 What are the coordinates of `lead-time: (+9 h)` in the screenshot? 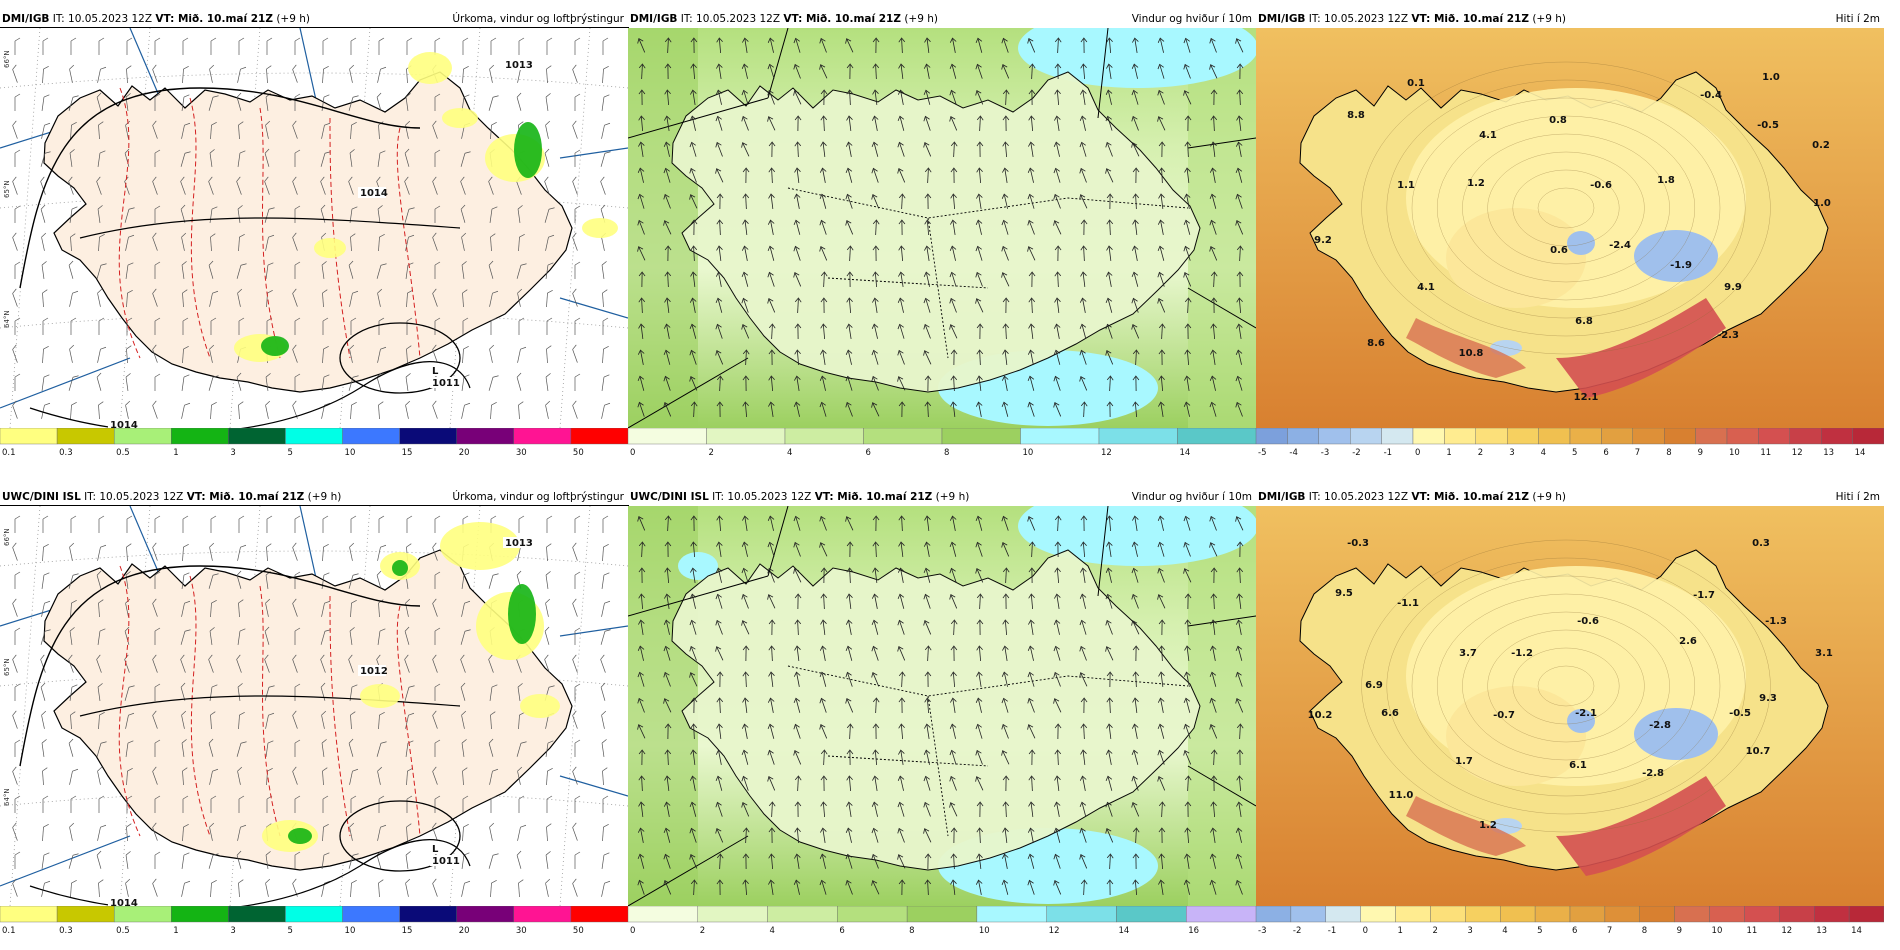 It's located at (952, 497).